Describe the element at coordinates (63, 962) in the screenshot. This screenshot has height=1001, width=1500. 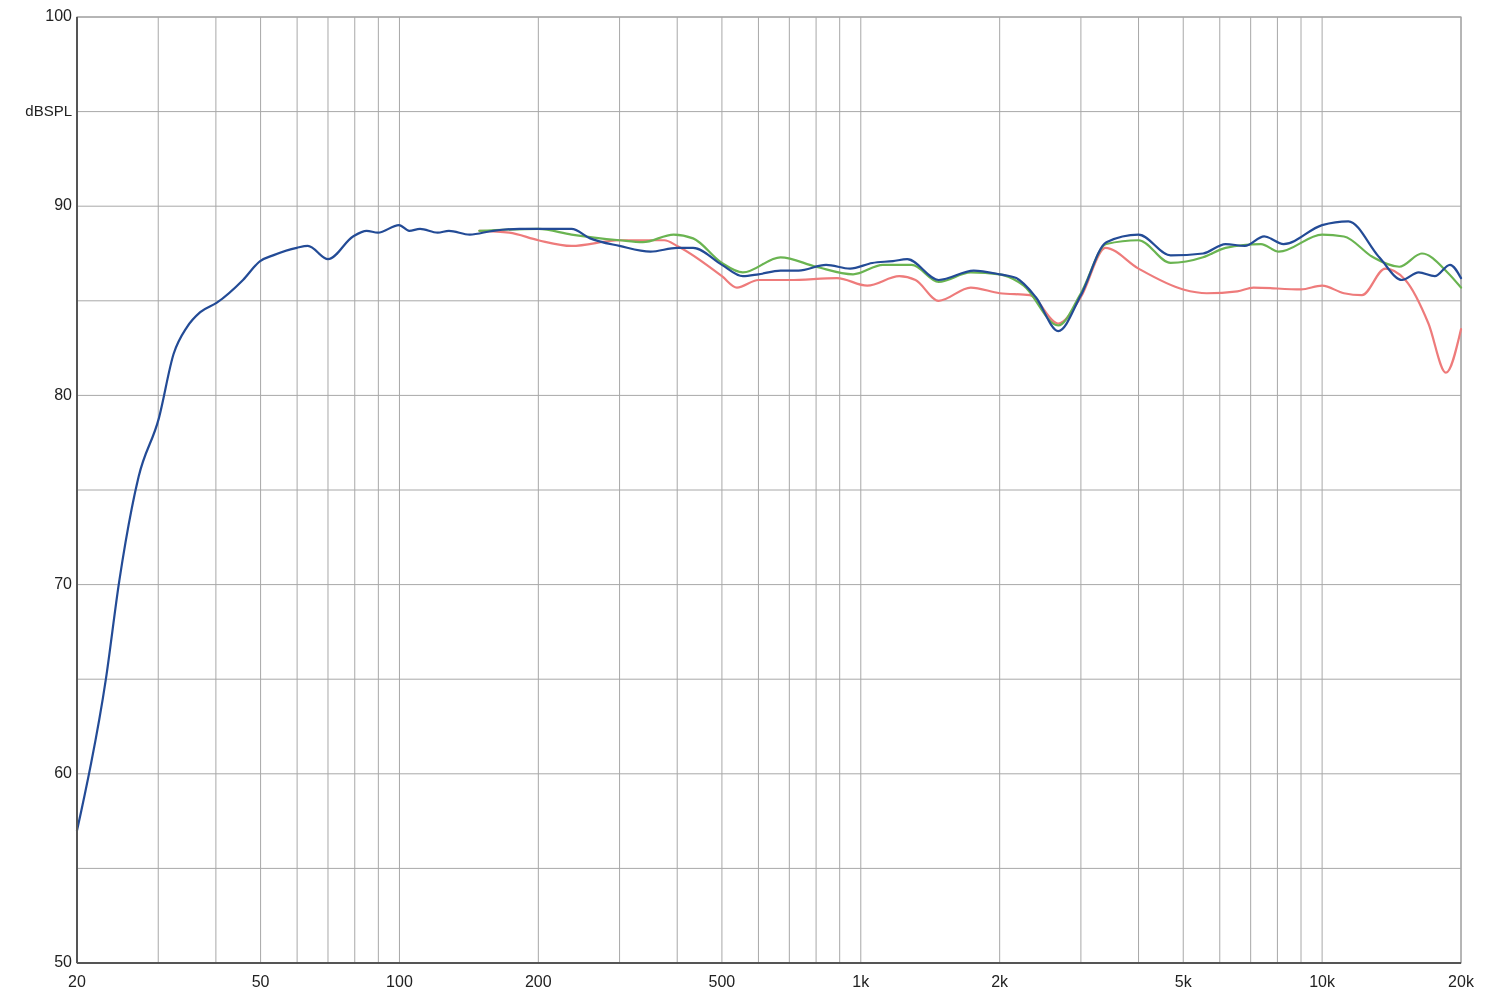
I see `y-tick-label: 50` at that location.